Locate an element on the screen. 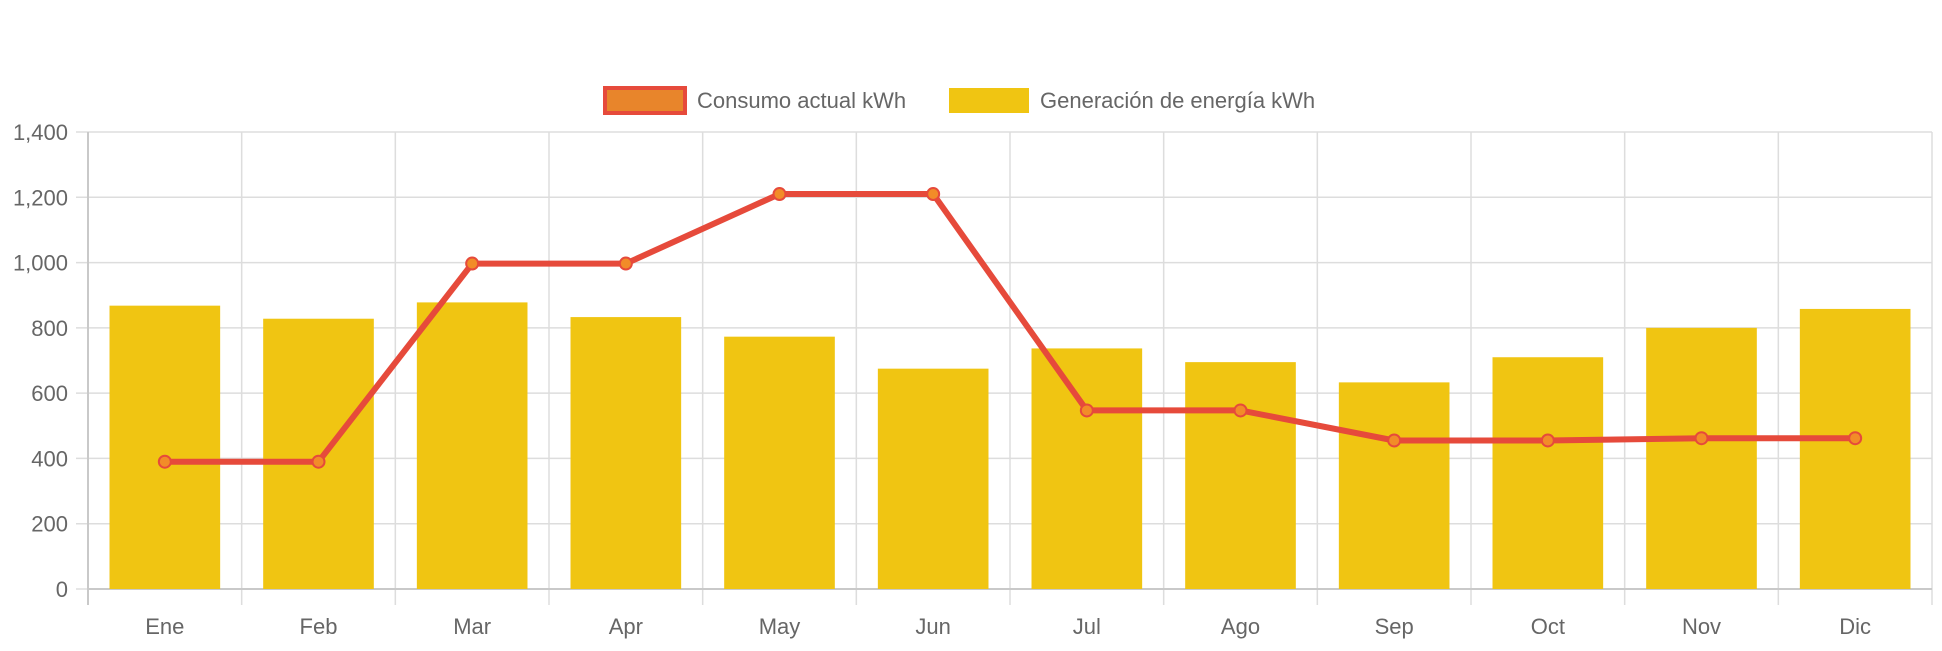  x-tick-label: Jul is located at coordinates (1087, 626).